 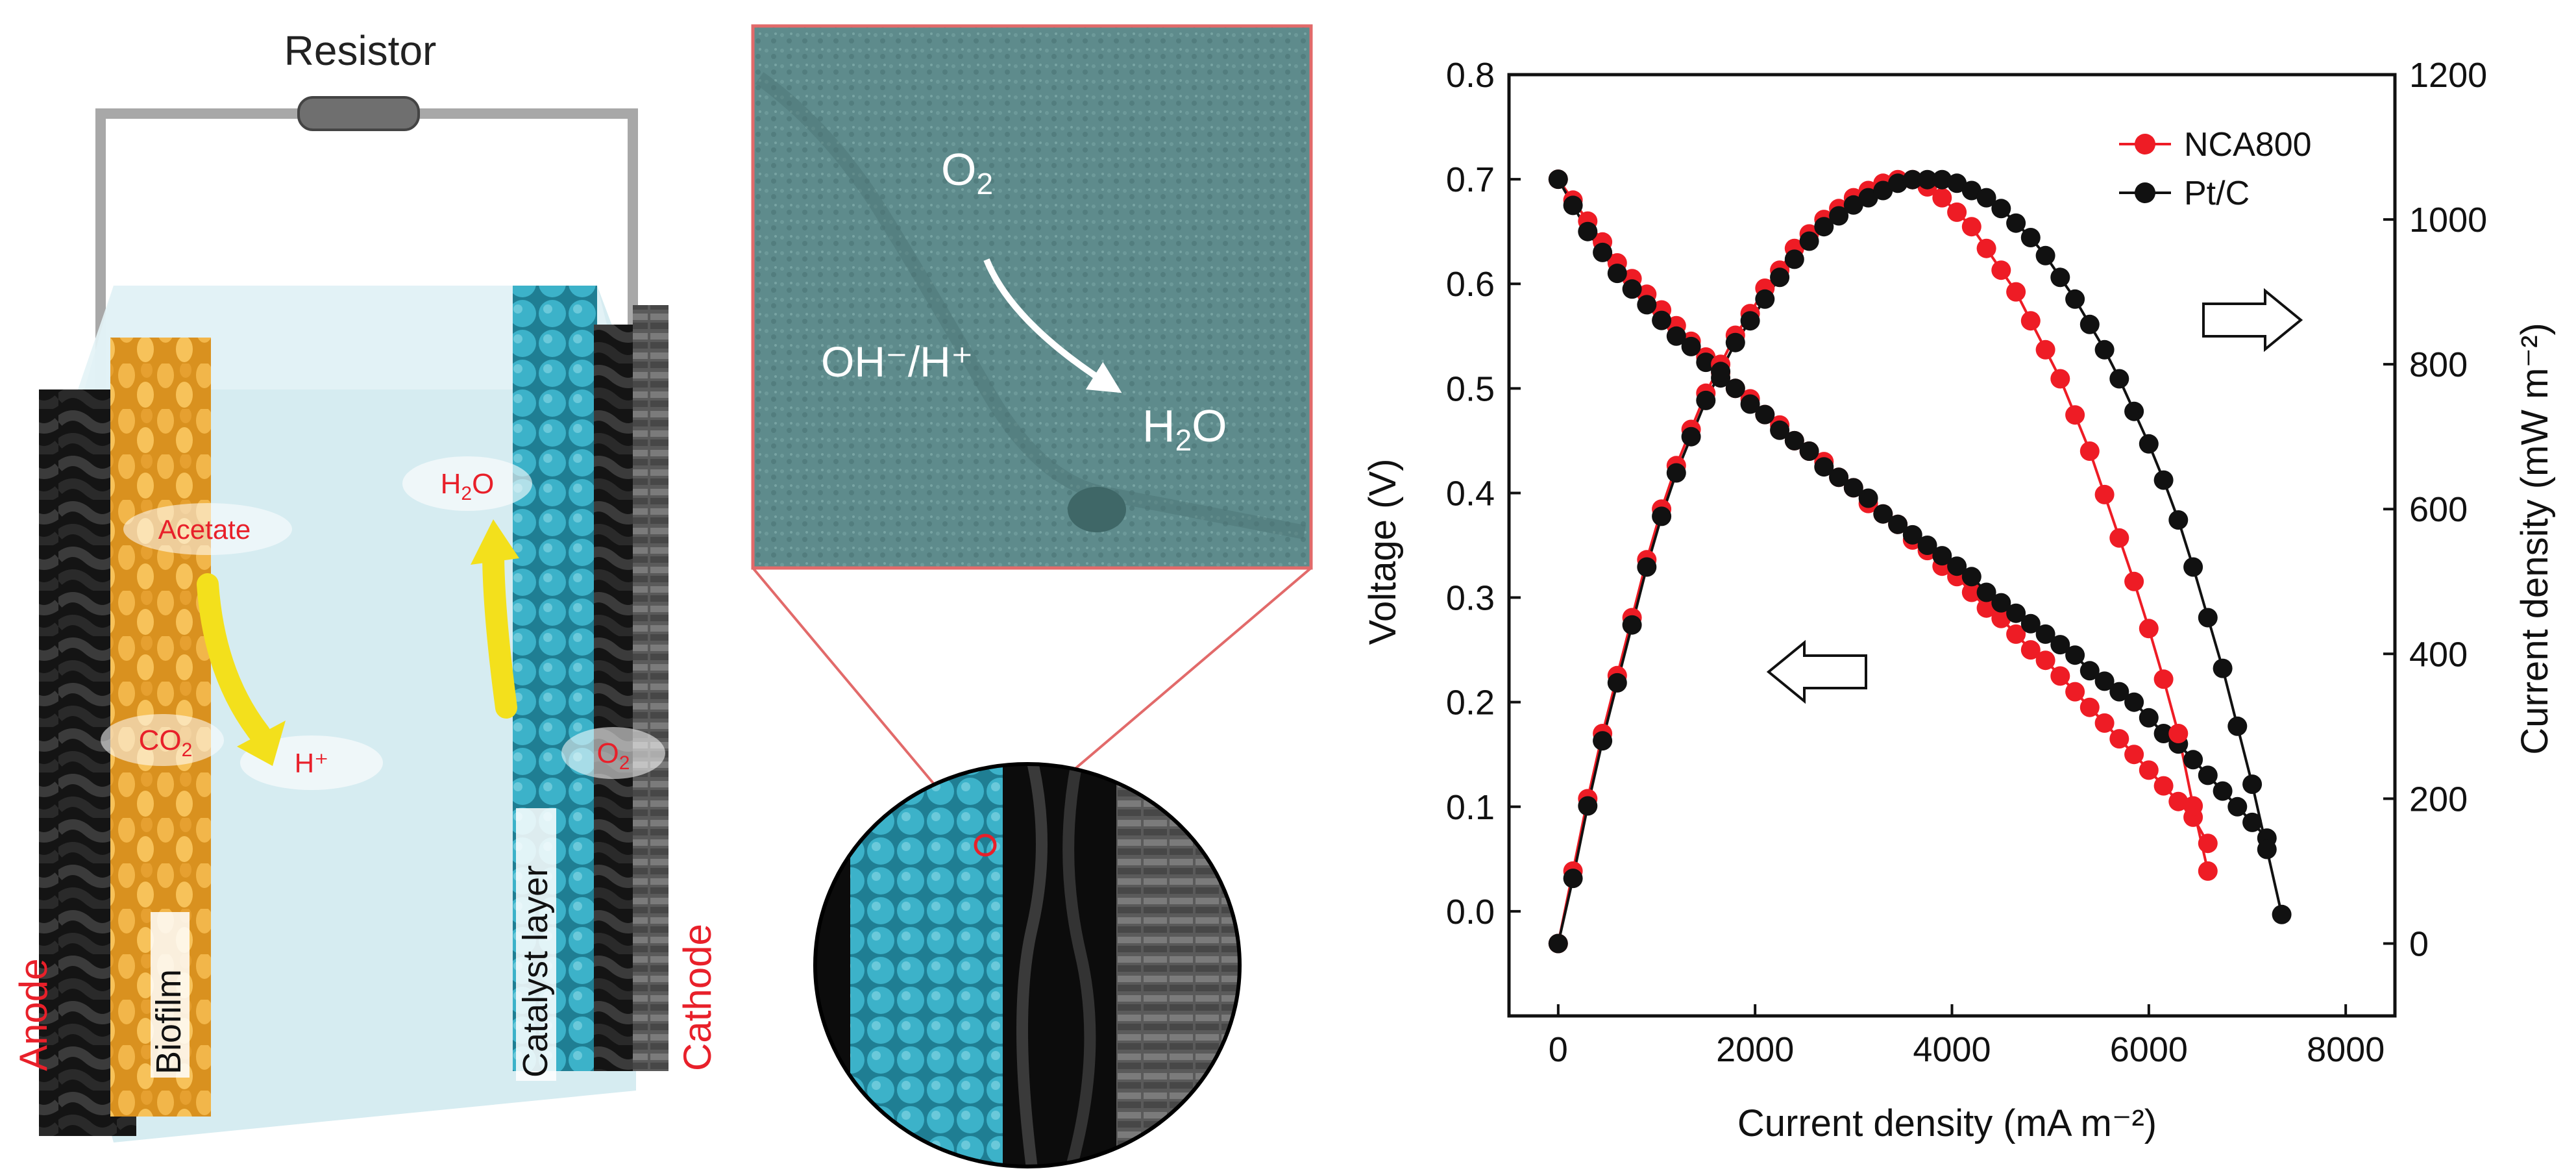 What do you see at coordinates (1470, 703) in the screenshot?
I see `y-tick-label-left: 0.2` at bounding box center [1470, 703].